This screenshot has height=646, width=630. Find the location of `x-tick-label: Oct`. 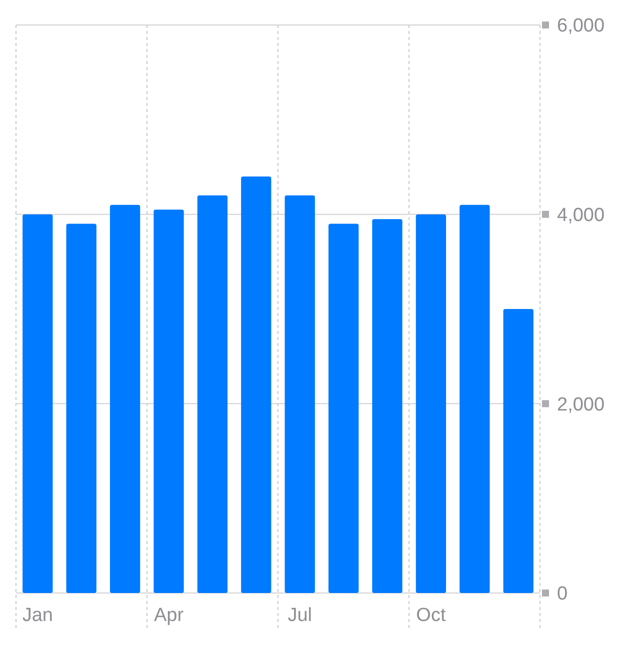

x-tick-label: Oct is located at coordinates (431, 615).